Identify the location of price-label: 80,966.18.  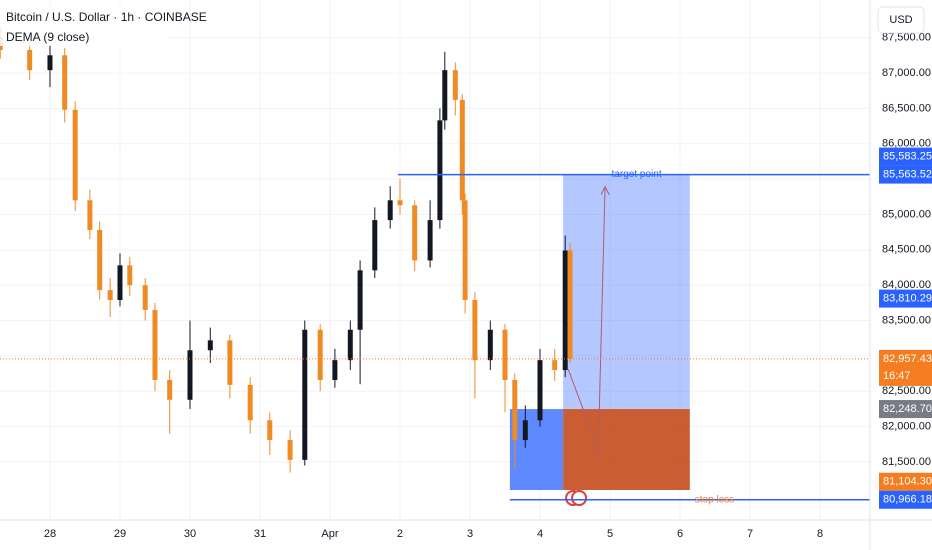
(907, 500).